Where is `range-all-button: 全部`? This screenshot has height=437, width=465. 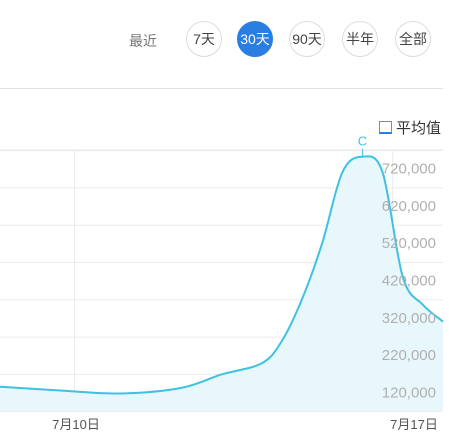
range-all-button: 全部 is located at coordinates (413, 39).